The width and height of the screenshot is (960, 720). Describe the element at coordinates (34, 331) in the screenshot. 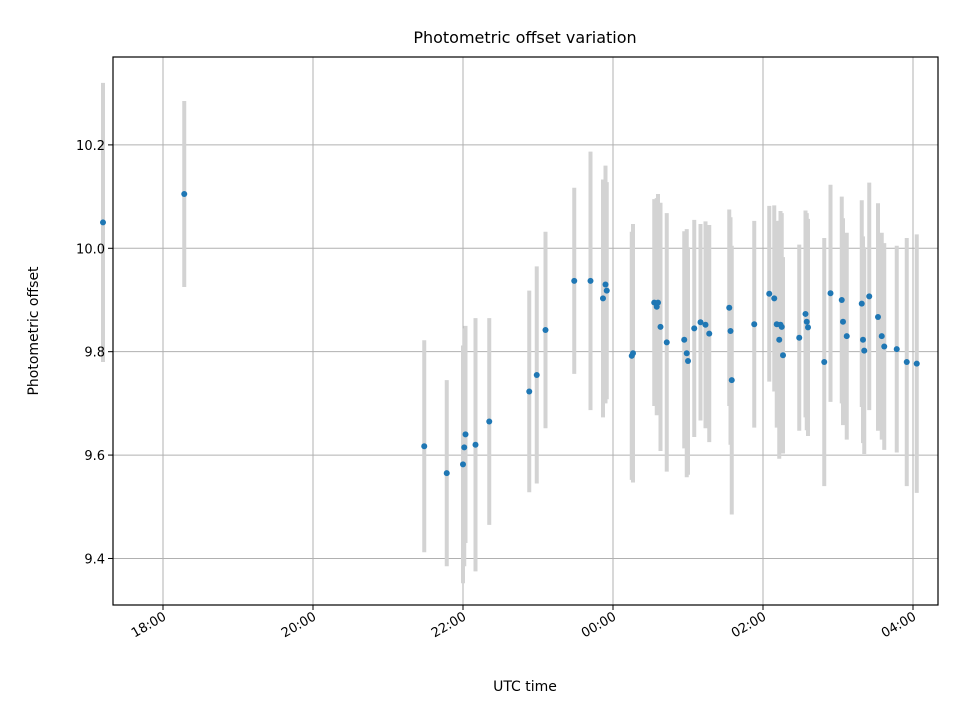

I see `y-axis-label: Photometric offset` at that location.